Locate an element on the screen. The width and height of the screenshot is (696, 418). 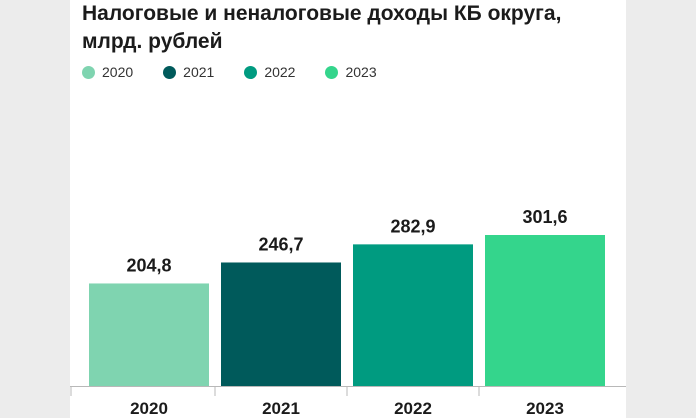
legend-item-2023: 2023 is located at coordinates (351, 72).